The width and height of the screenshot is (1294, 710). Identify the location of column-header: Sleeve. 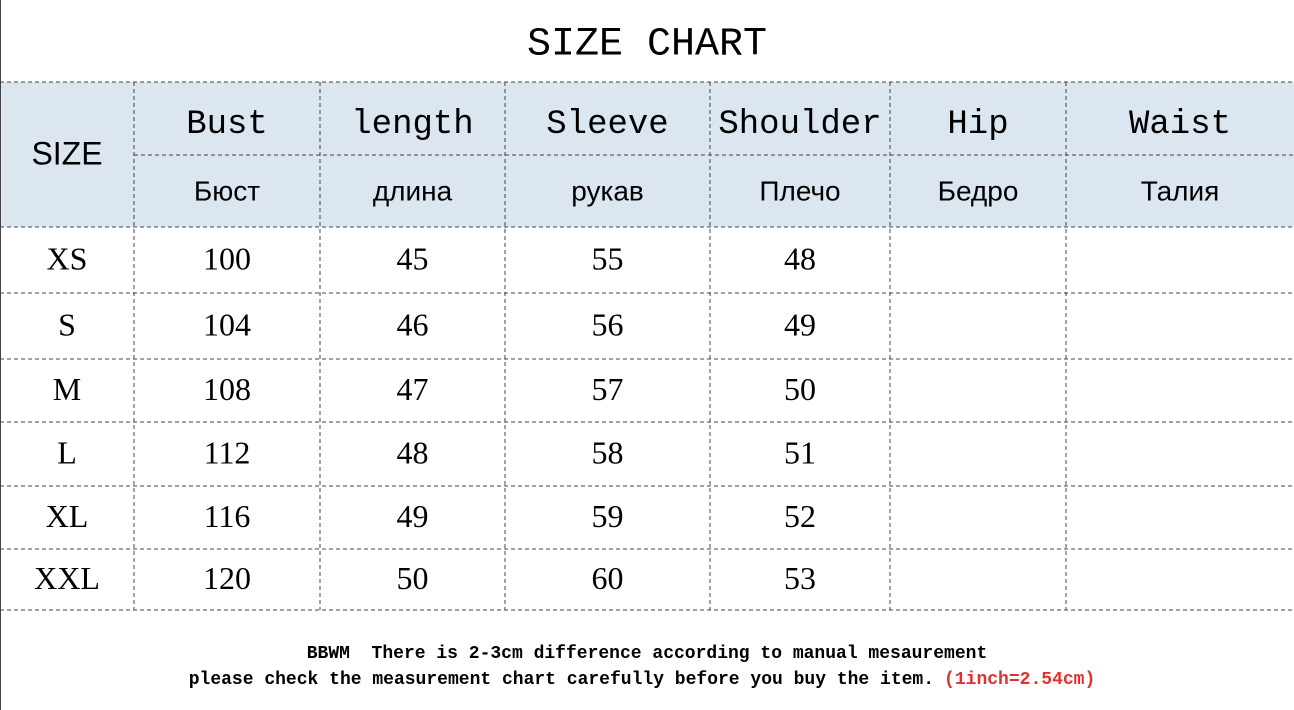
(607, 125).